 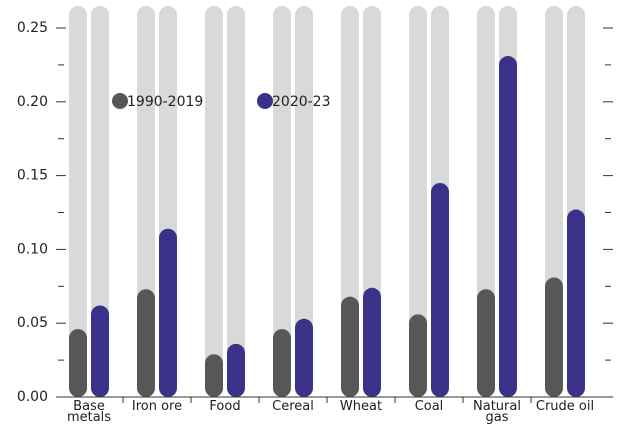 What do you see at coordinates (225, 406) in the screenshot?
I see `x-tick-label: Food` at bounding box center [225, 406].